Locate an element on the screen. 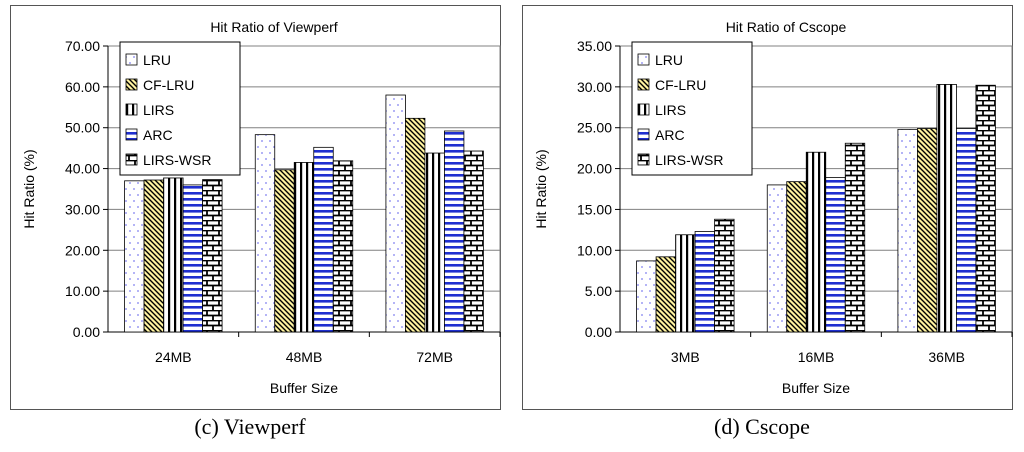  caption-viewperf: (c) Viewperf is located at coordinates (250, 426).